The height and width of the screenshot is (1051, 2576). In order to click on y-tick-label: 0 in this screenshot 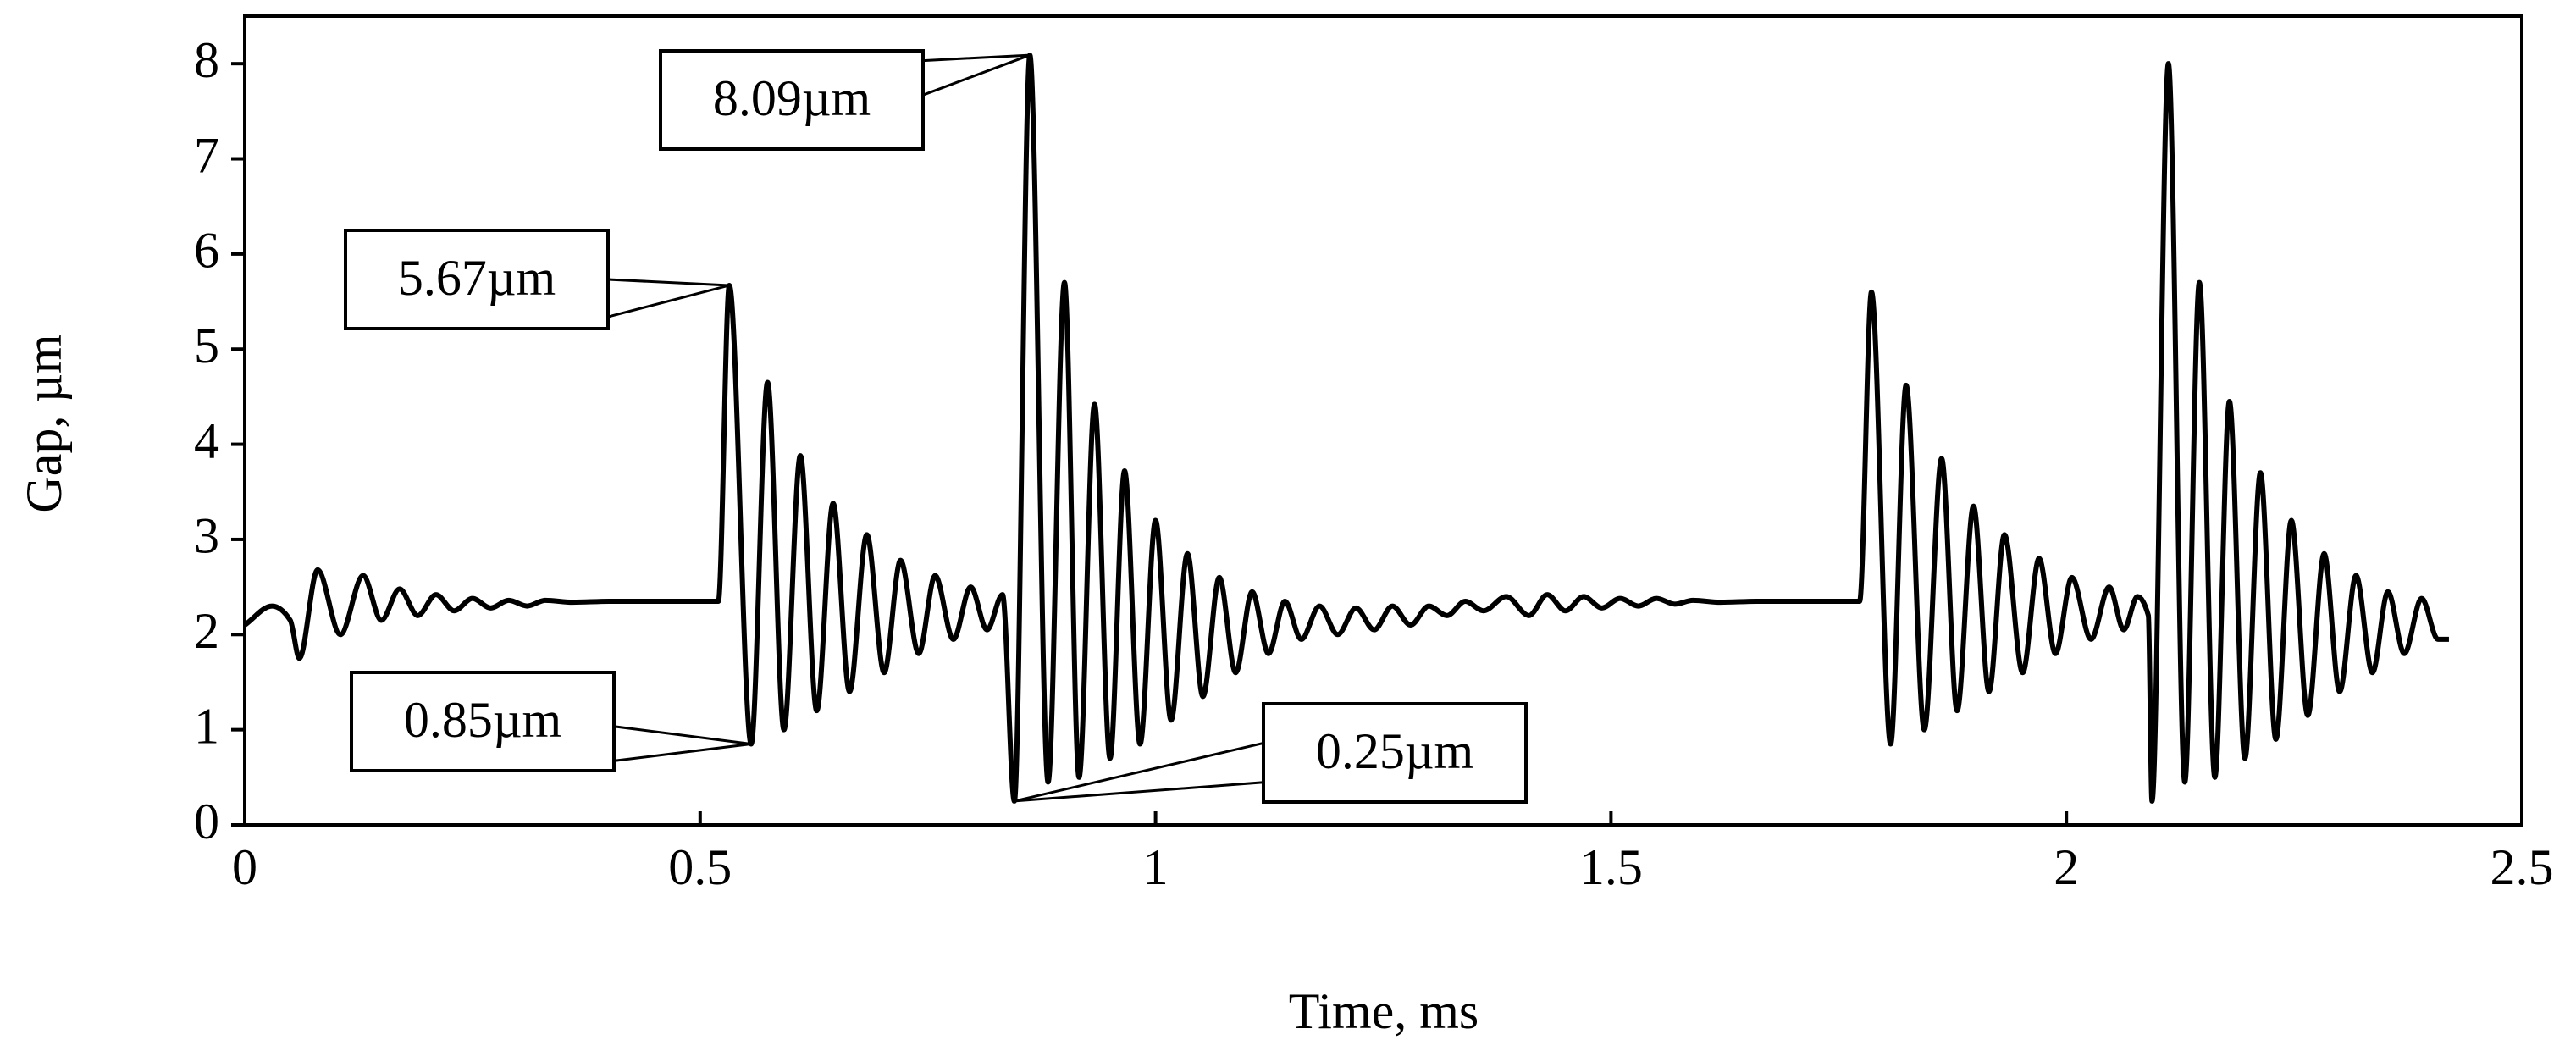, I will do `click(206, 821)`.